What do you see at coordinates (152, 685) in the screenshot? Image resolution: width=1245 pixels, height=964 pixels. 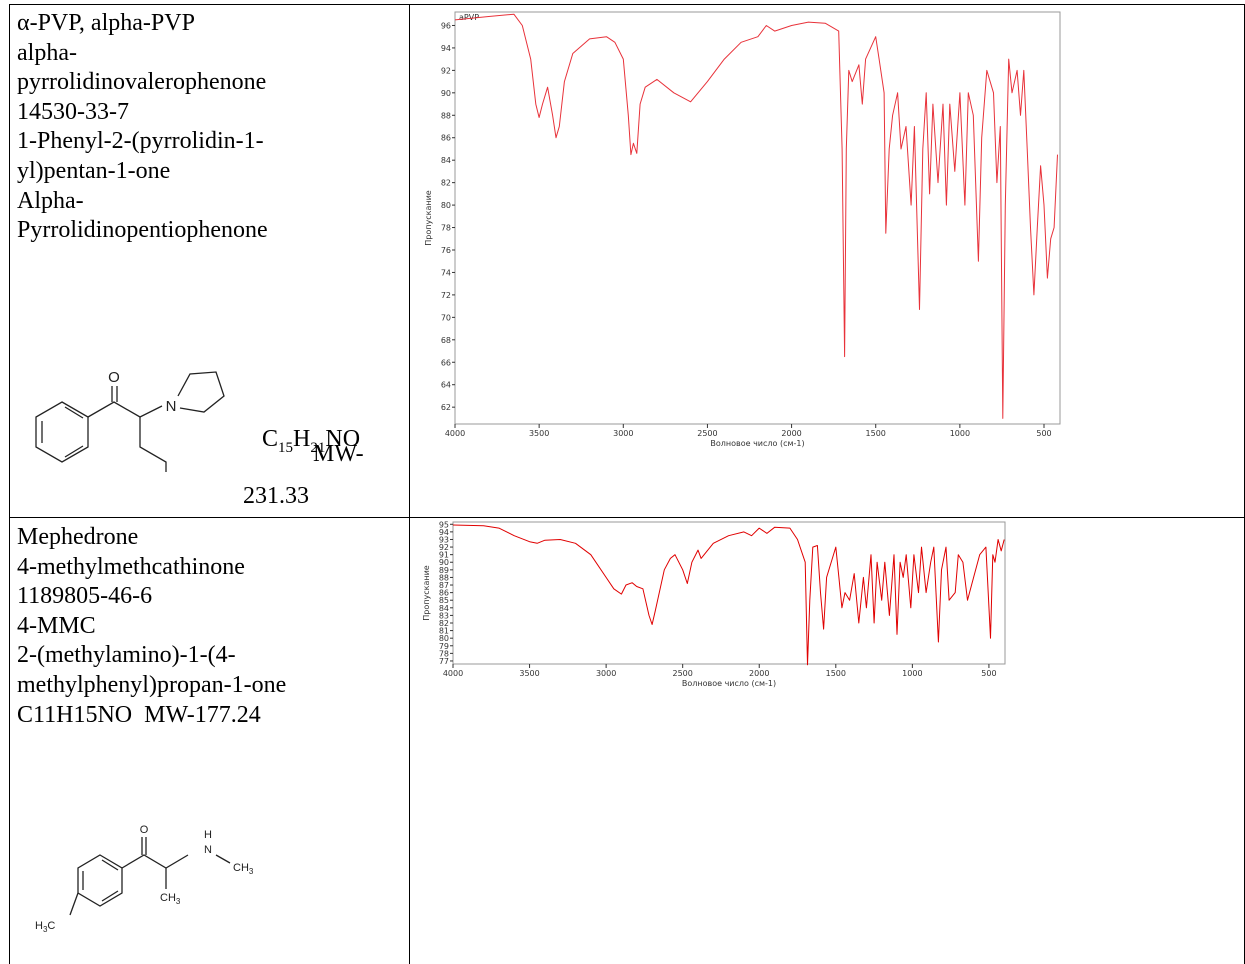 I see `text-line: methylphenyl)propan-1-one` at bounding box center [152, 685].